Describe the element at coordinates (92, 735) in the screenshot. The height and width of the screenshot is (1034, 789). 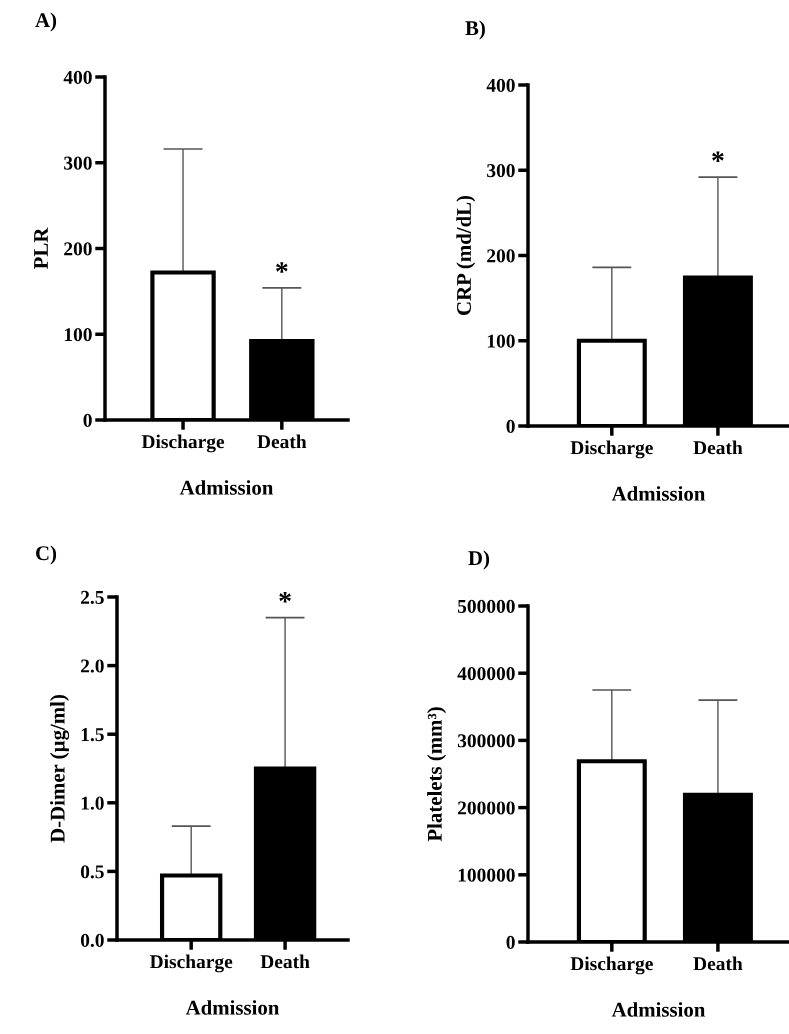
I see `y-tick-label: 1.5` at that location.